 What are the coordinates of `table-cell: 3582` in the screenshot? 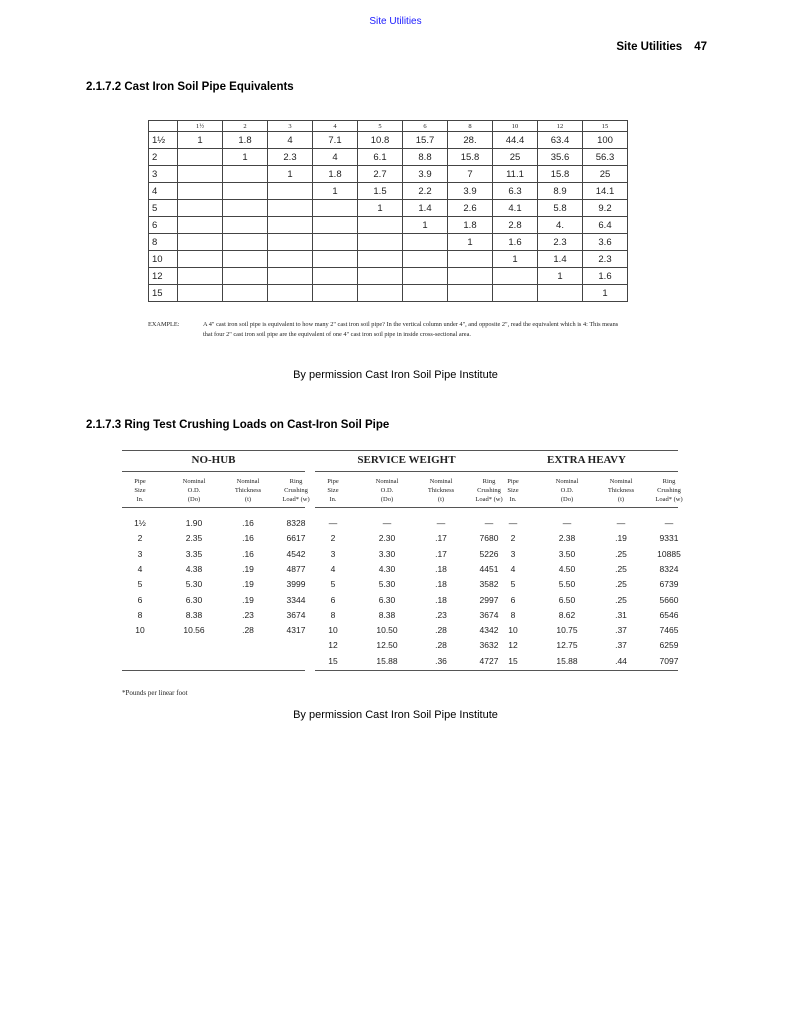 It's located at (489, 584).